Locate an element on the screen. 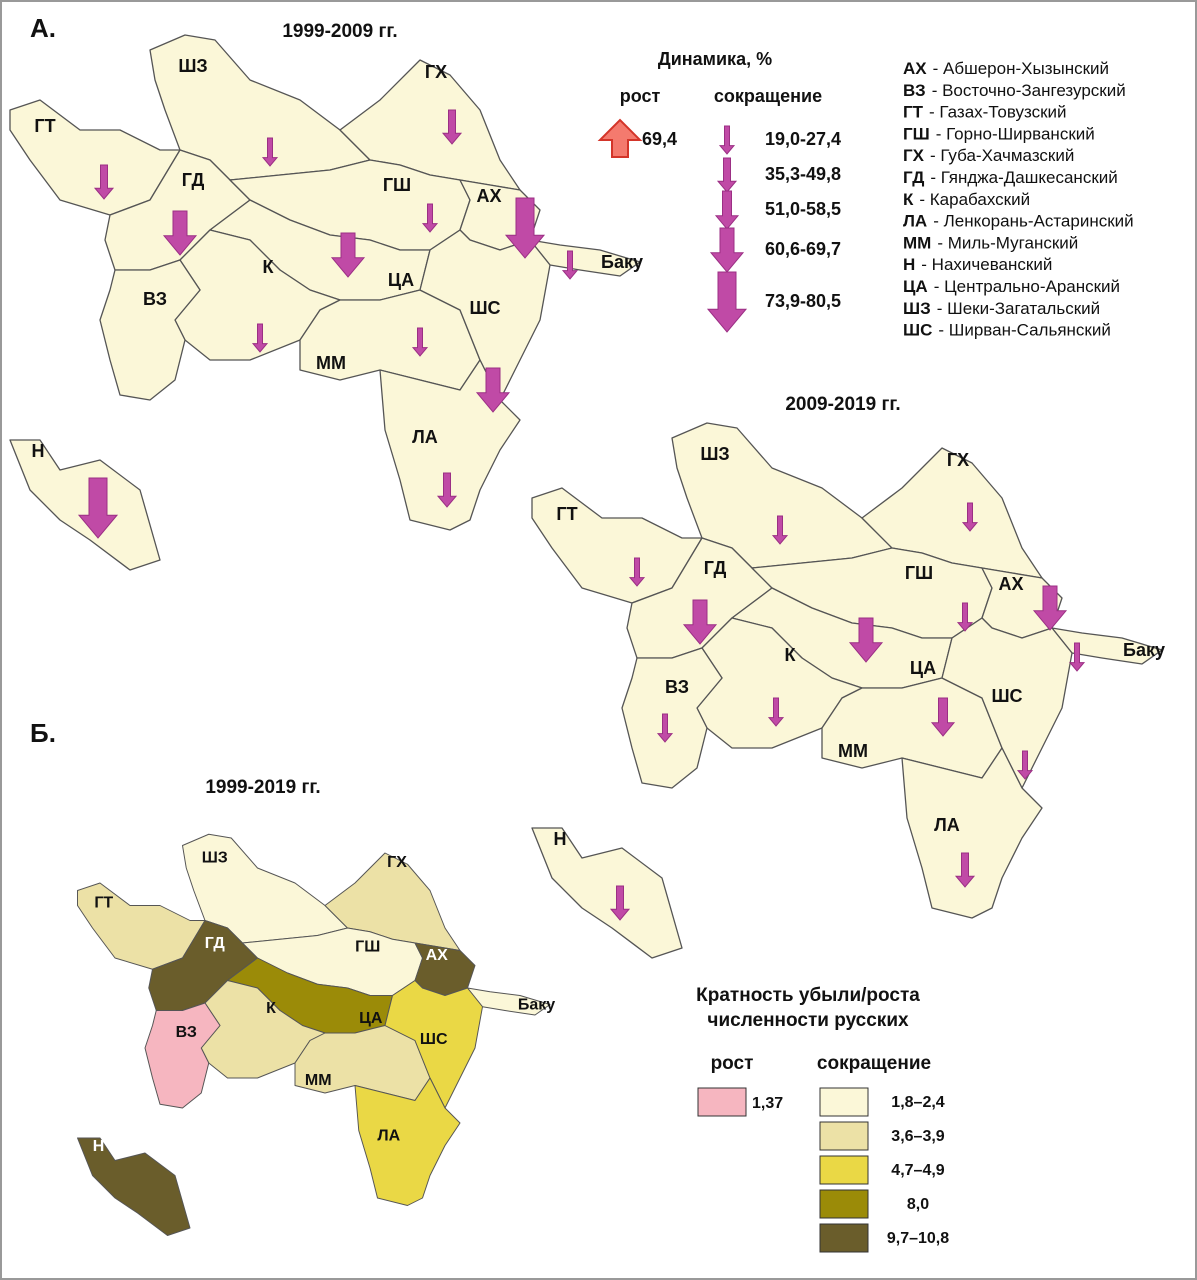  region-label: ВЗ is located at coordinates (186, 1032).